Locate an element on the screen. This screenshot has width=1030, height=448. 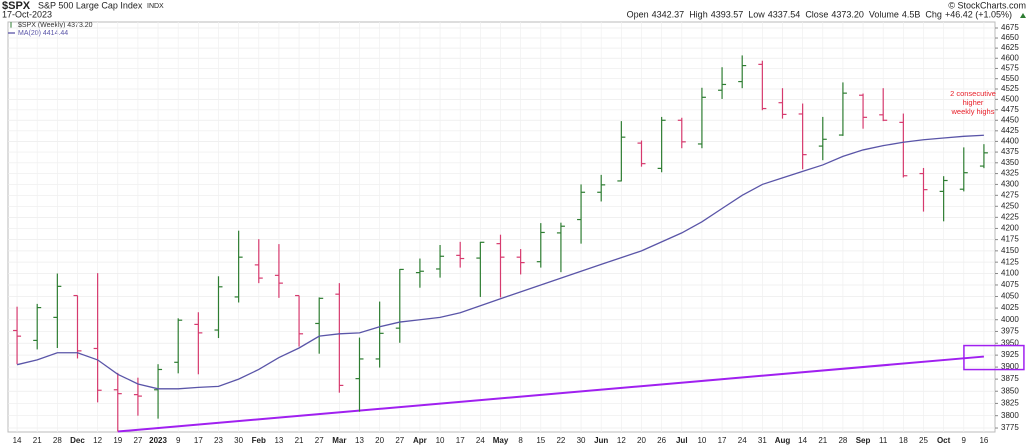
annotation: weekly highs is located at coordinates (973, 111).